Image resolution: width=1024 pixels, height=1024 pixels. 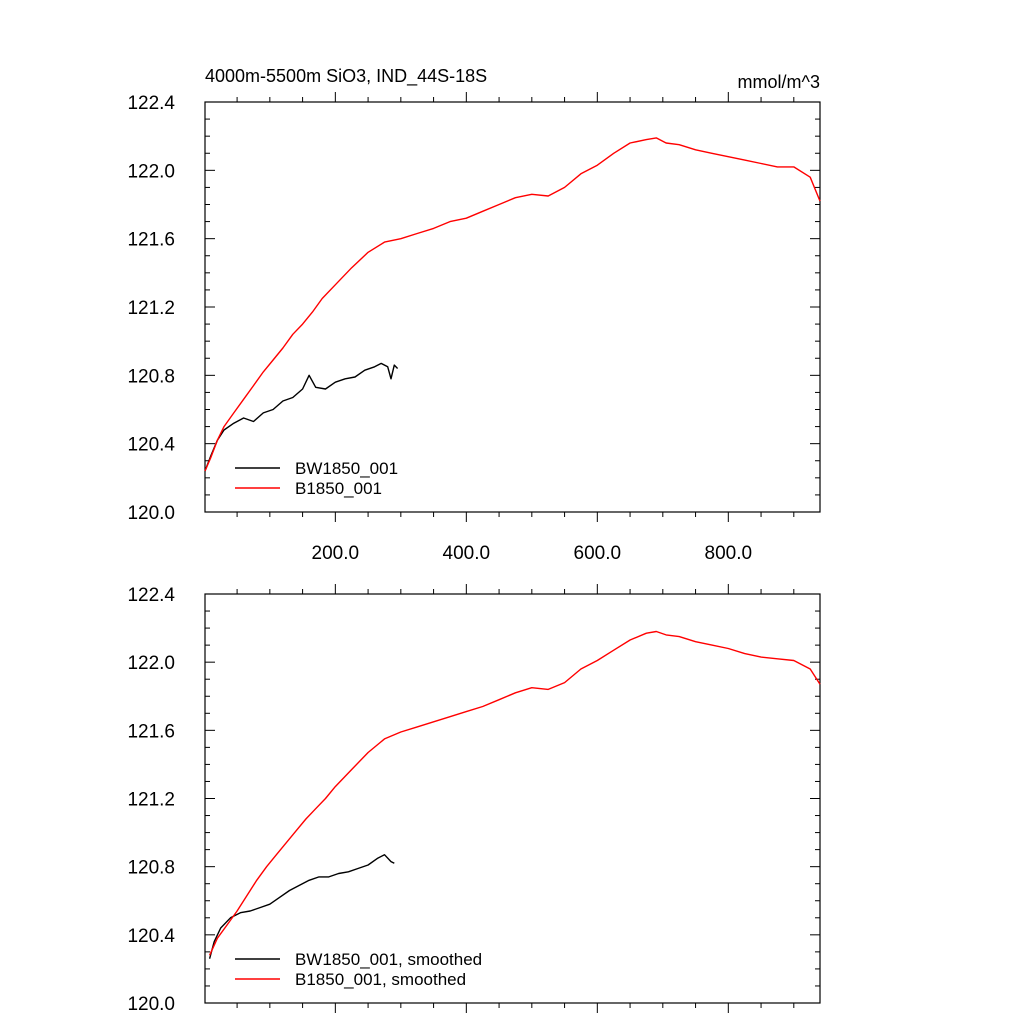 What do you see at coordinates (729, 553) in the screenshot?
I see `x-tick-label: 800.0` at bounding box center [729, 553].